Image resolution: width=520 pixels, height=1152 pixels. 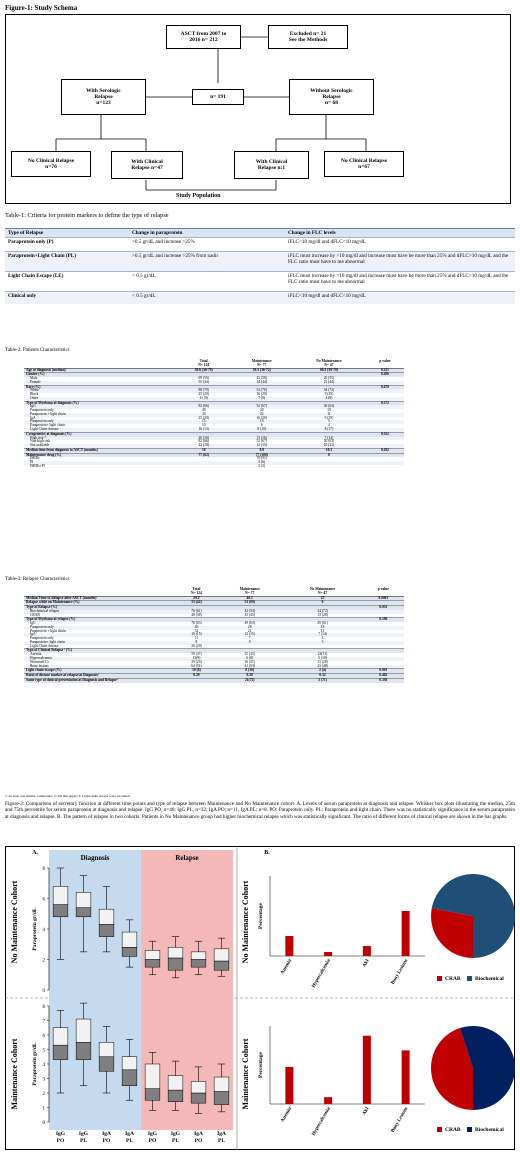 I want to click on table3-cell: 7 (14), so click(x=322, y=635).